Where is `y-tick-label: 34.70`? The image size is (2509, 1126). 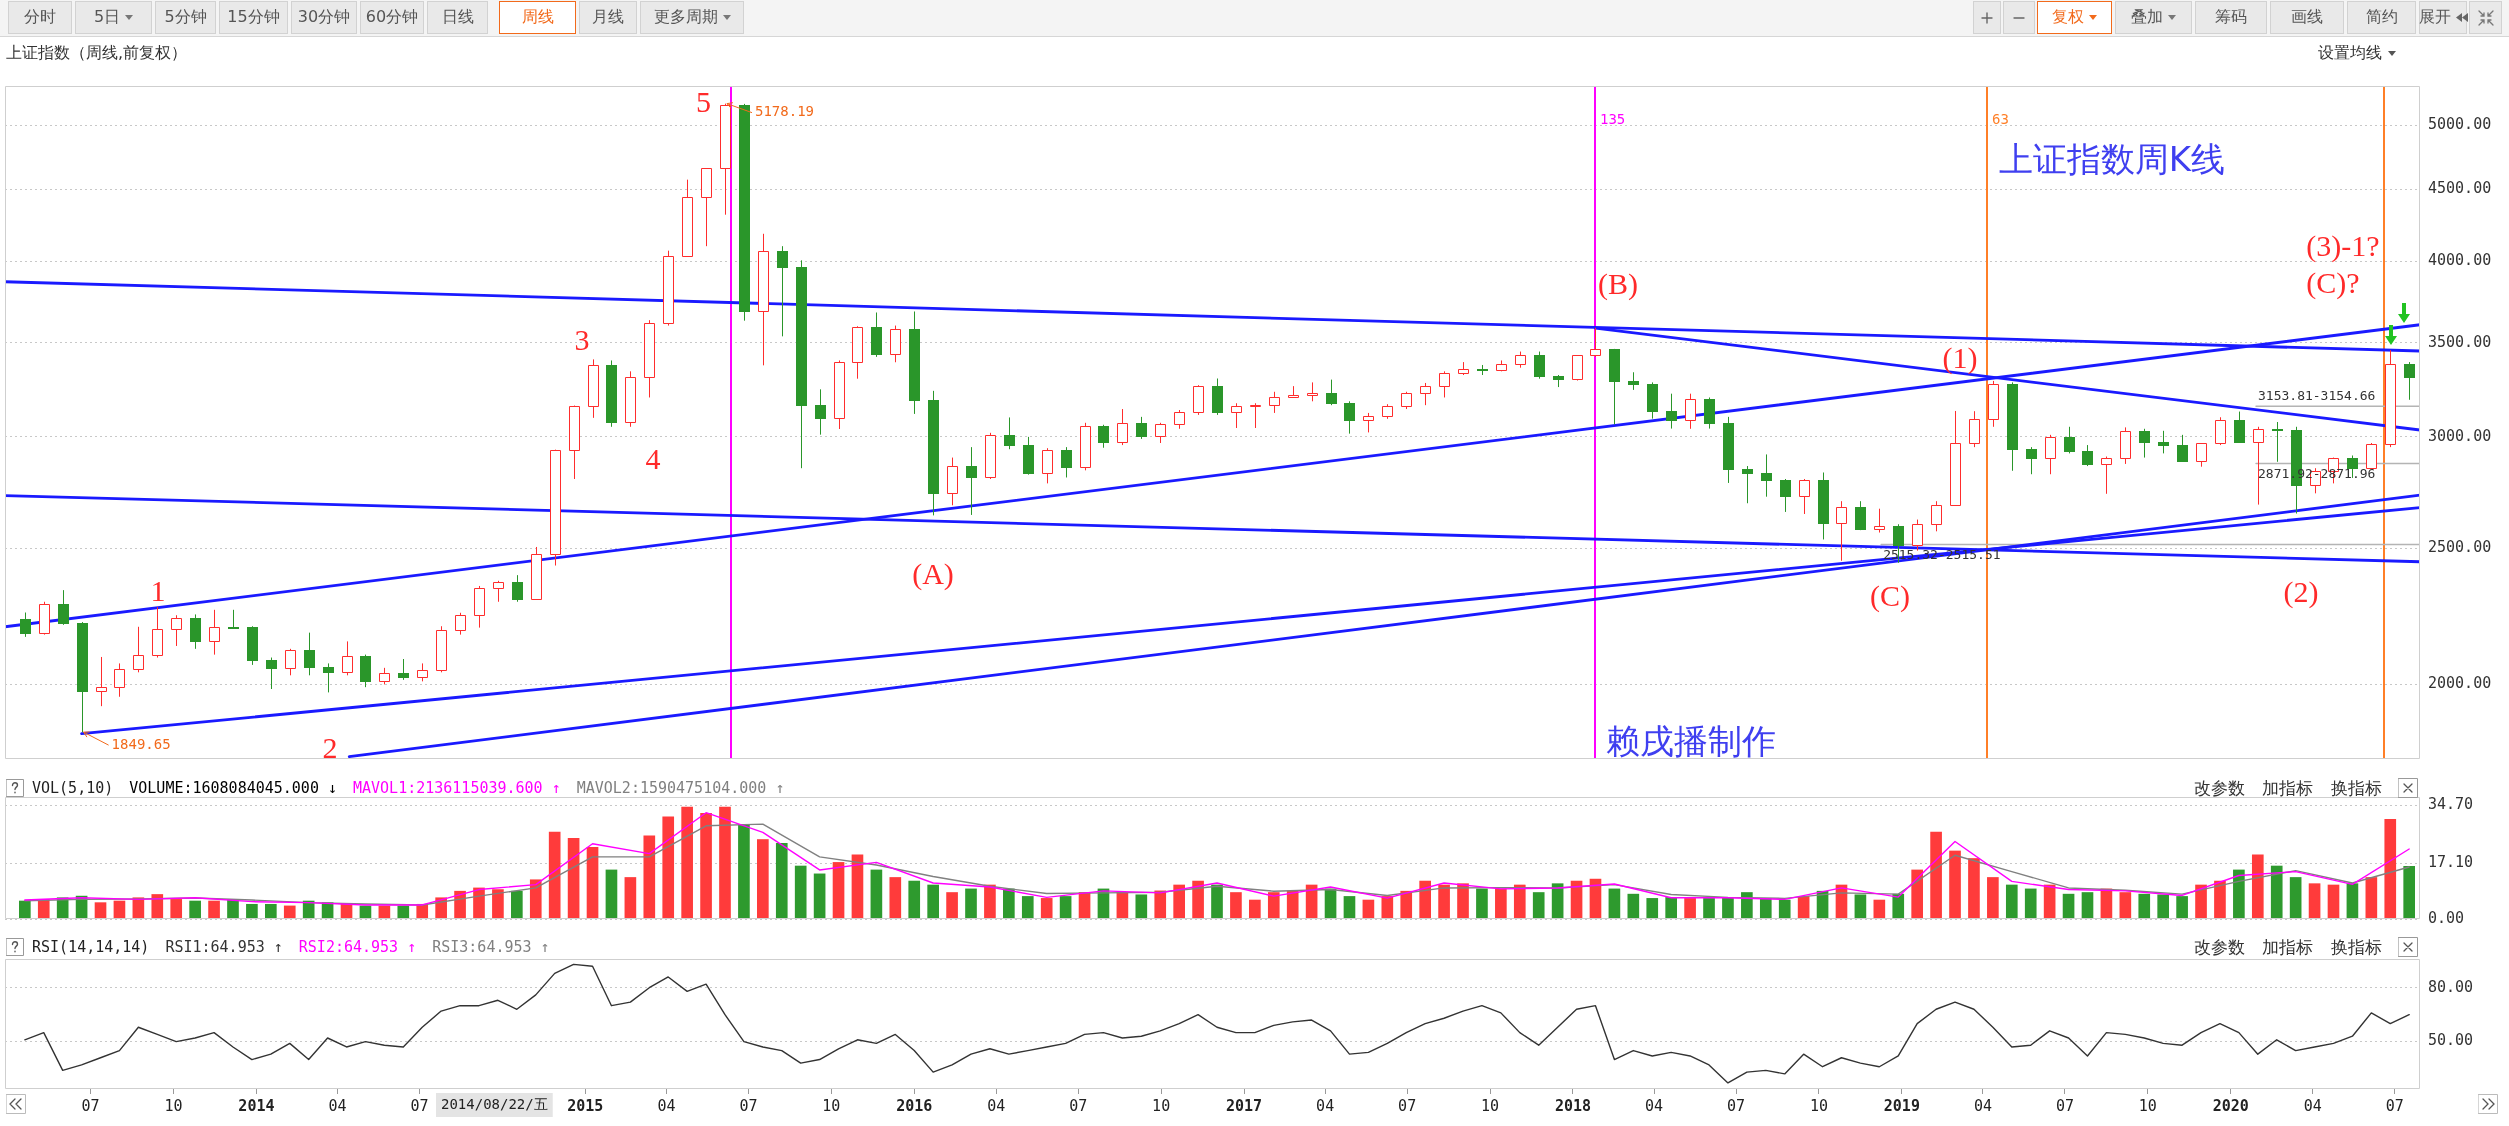
y-tick-label: 34.70 is located at coordinates (2451, 804).